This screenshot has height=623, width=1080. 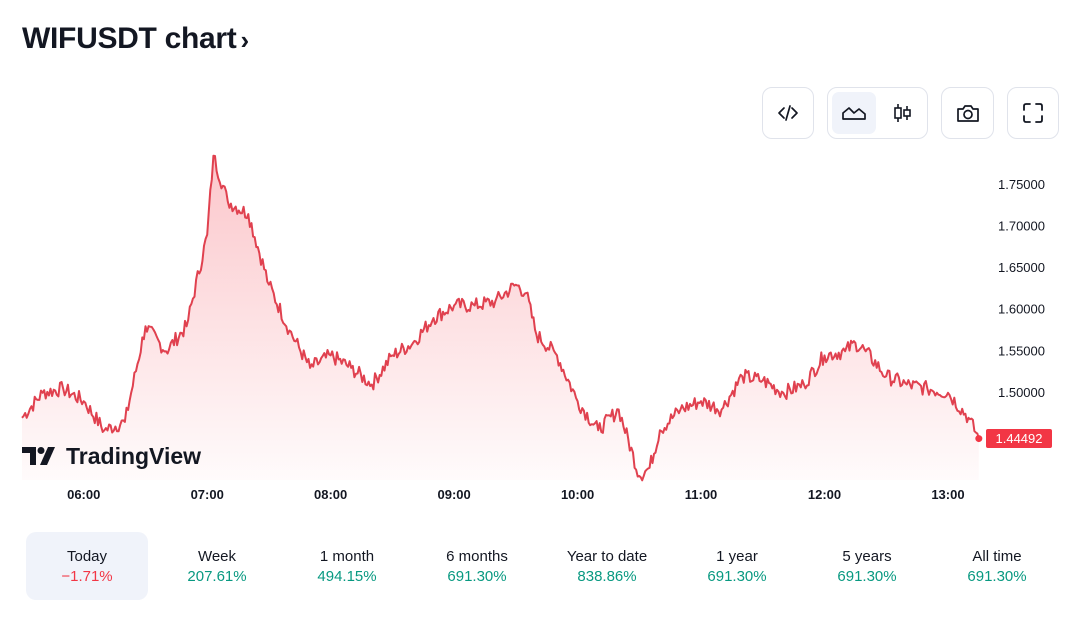 I want to click on period-tab-today: Today −1.71%, so click(x=87, y=566).